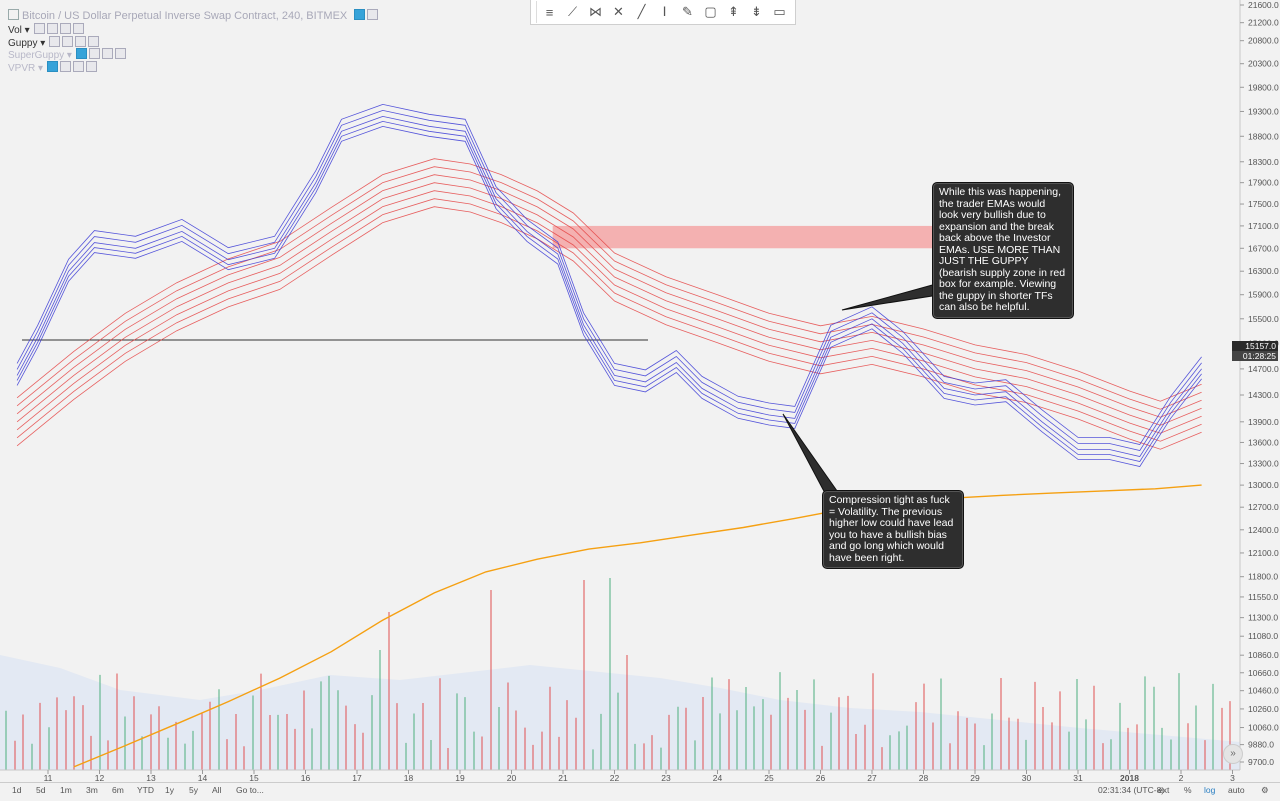 This screenshot has width=1280, height=801. I want to click on long-position-icon: ⇞, so click(733, 11).